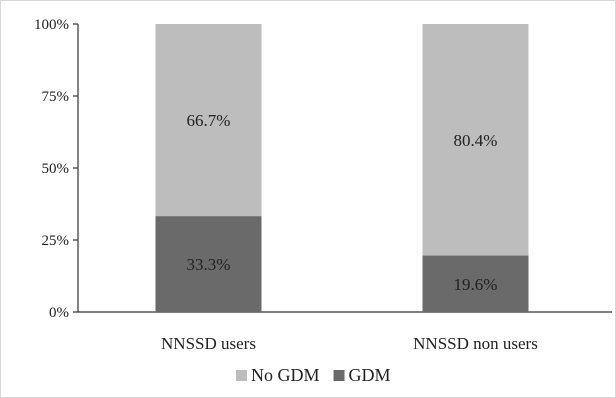  What do you see at coordinates (285, 375) in the screenshot?
I see `legend-label: No GDM` at bounding box center [285, 375].